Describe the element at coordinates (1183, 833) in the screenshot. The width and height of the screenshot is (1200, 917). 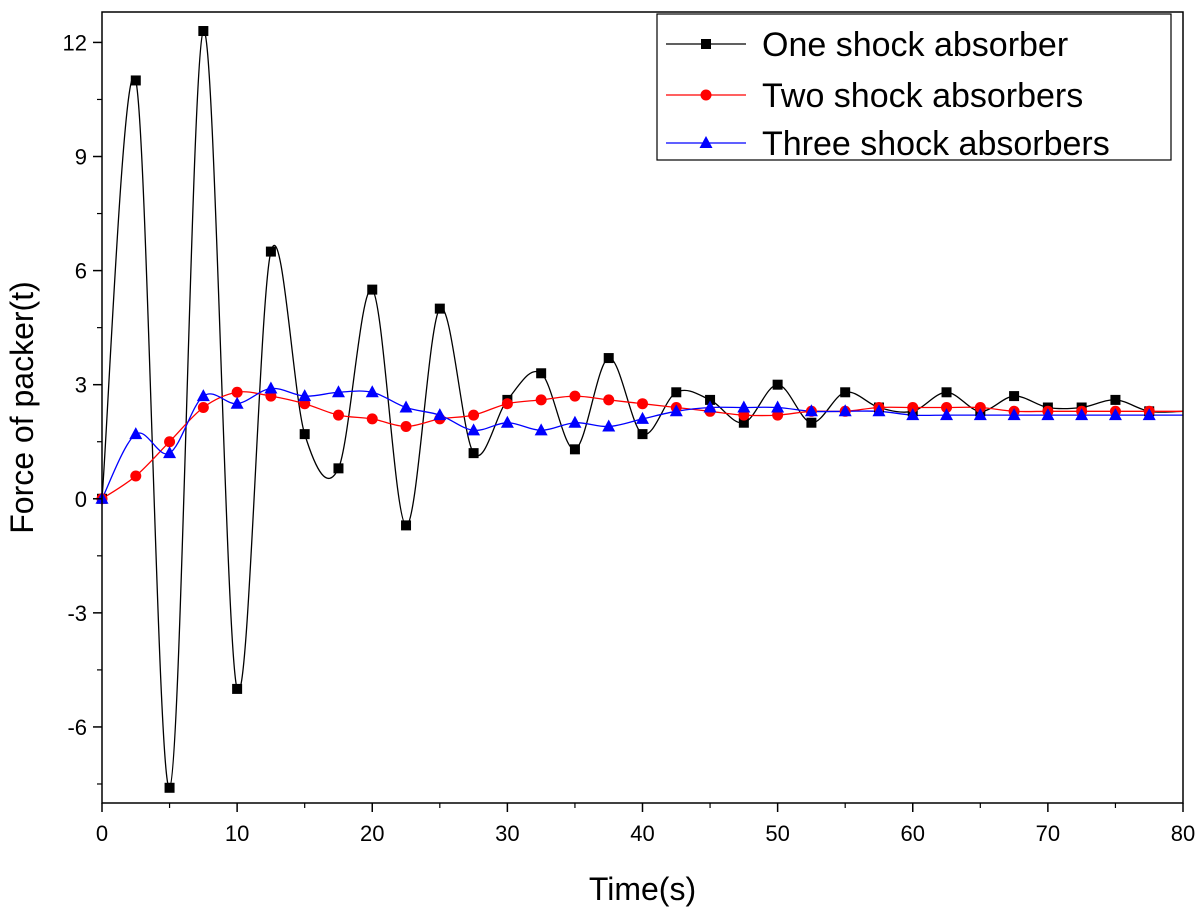
I see `x-tick-label: 80` at that location.